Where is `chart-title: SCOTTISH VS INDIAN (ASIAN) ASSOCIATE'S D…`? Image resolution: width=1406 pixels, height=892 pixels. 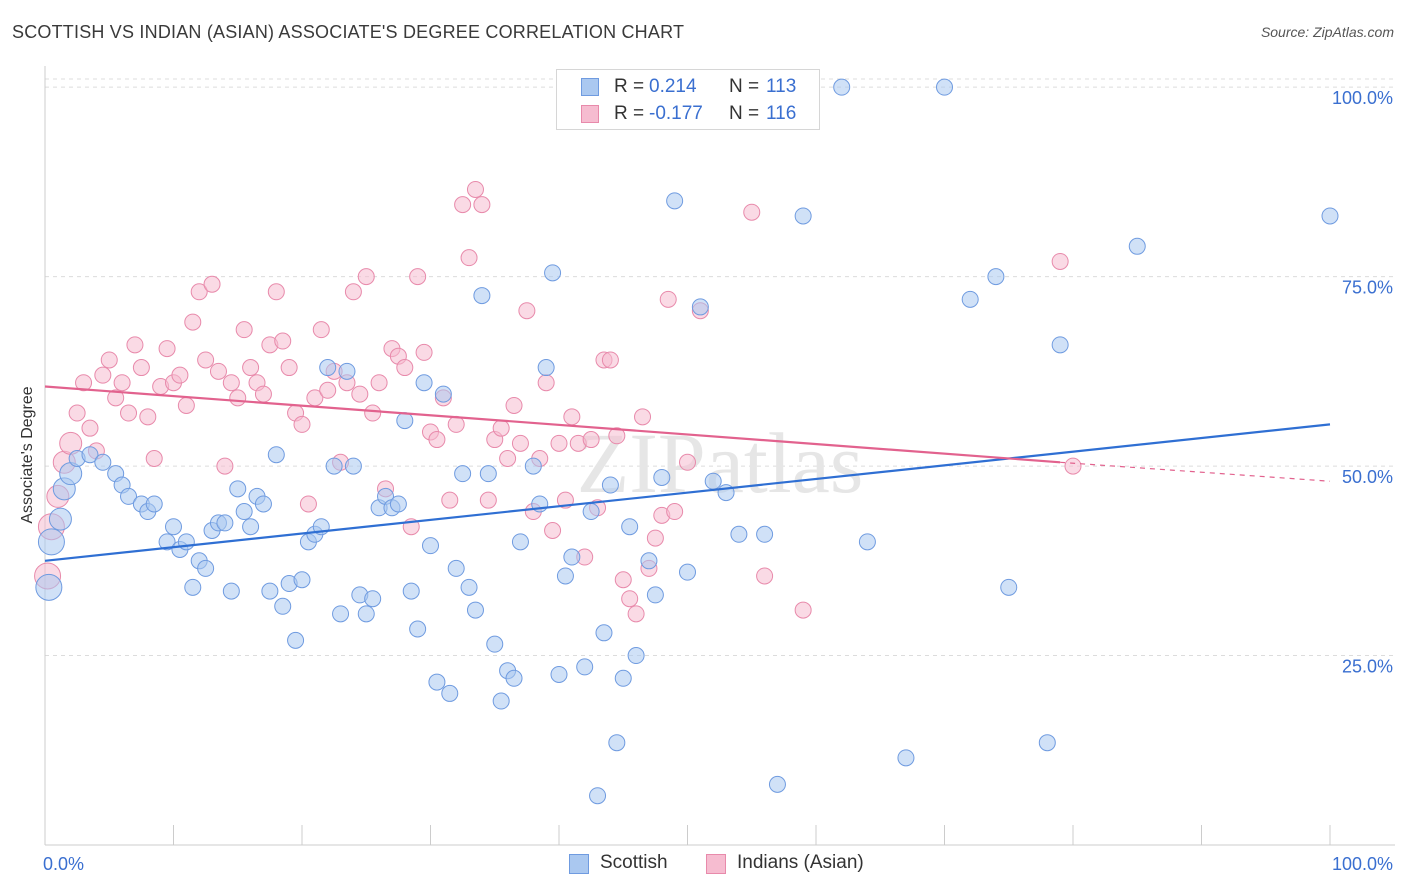 chart-title: SCOTTISH VS INDIAN (ASIAN) ASSOCIATE'S D… is located at coordinates (348, 32).